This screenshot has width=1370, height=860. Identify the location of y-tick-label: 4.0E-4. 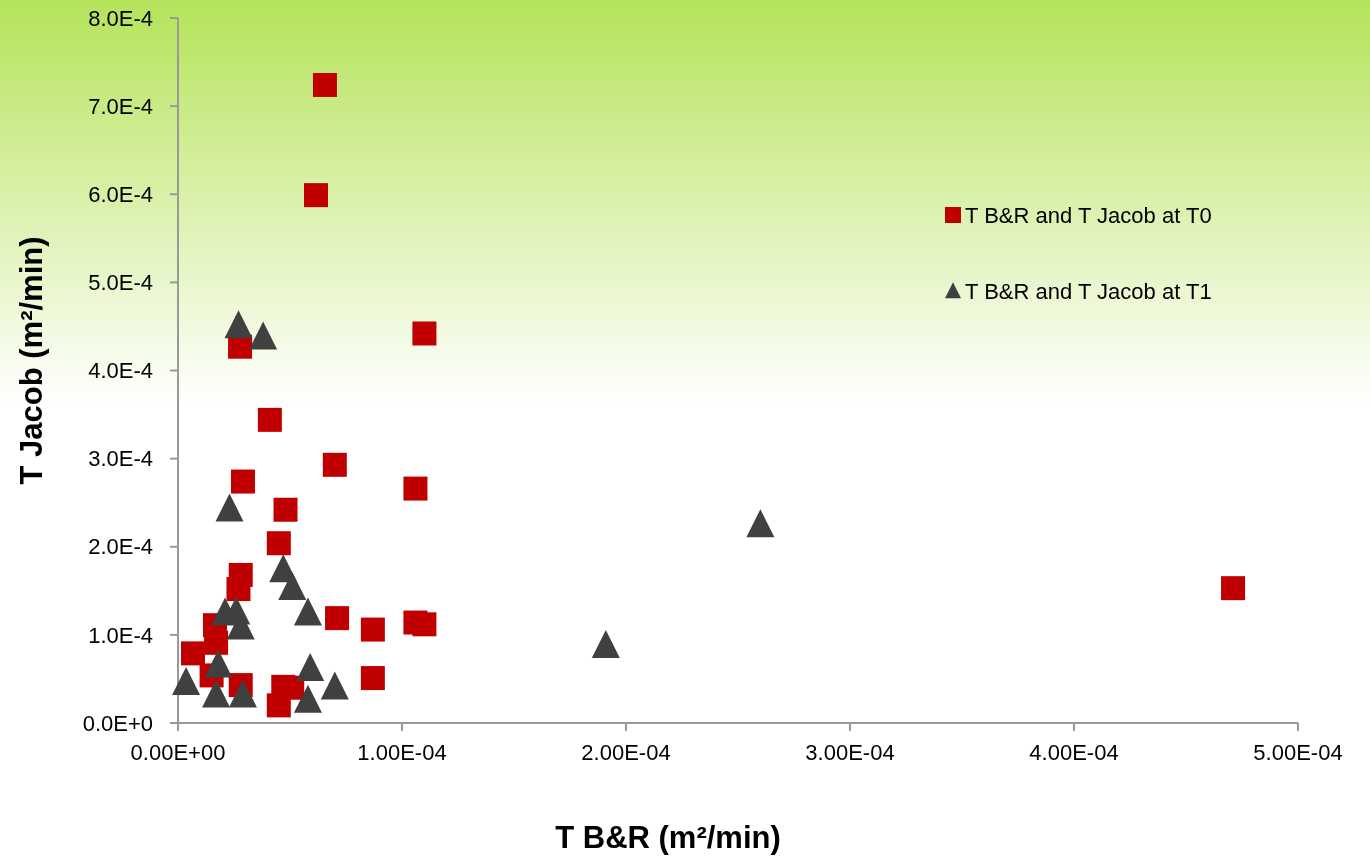
(120, 371).